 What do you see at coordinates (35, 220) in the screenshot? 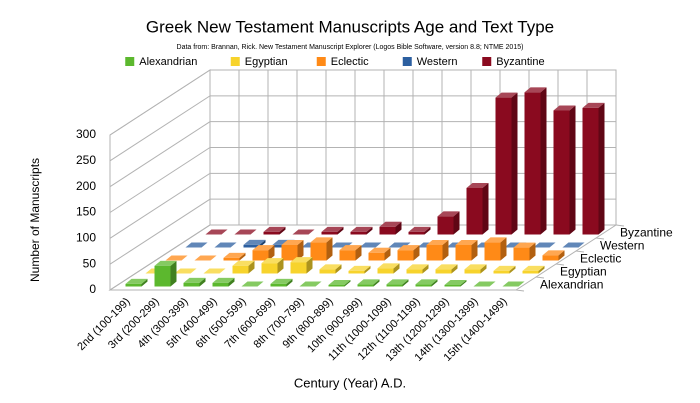
I see `y-axis-label: Number of Manuscripts` at bounding box center [35, 220].